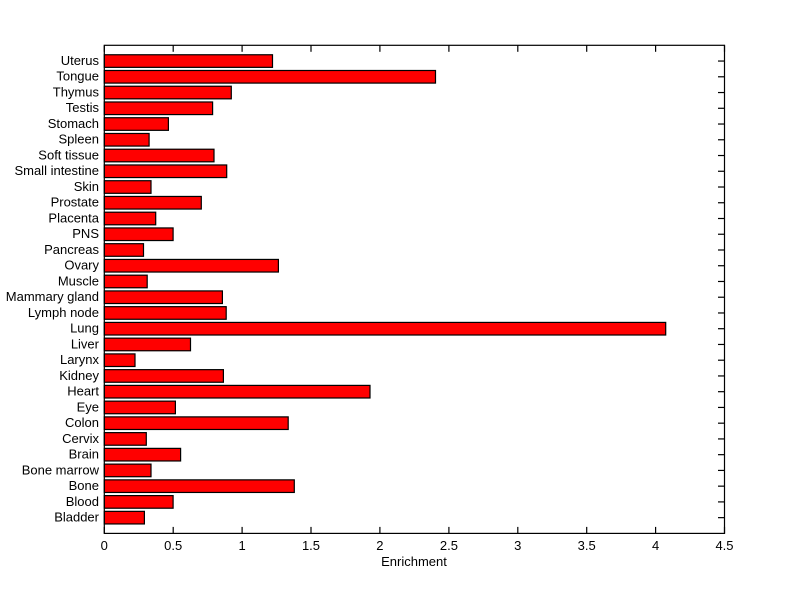 The image size is (800, 599). I want to click on svg-text: Bladder, so click(76, 517).